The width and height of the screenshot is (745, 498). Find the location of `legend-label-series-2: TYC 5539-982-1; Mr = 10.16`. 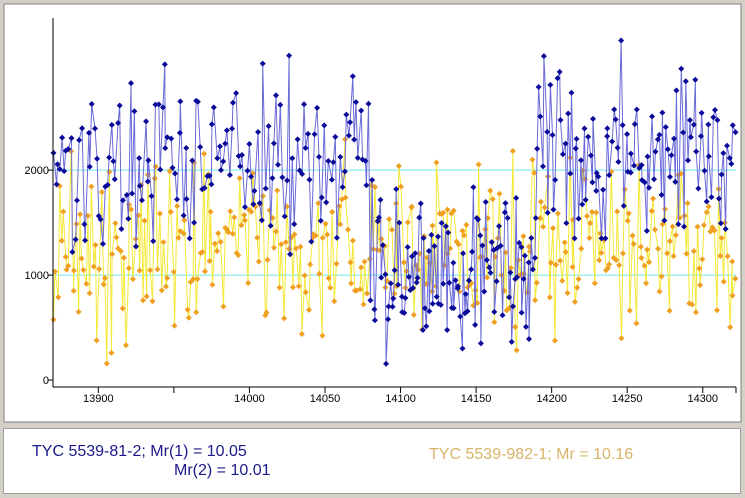

legend-label-series-2: TYC 5539-982-1; Mr = 10.16 is located at coordinates (531, 454).